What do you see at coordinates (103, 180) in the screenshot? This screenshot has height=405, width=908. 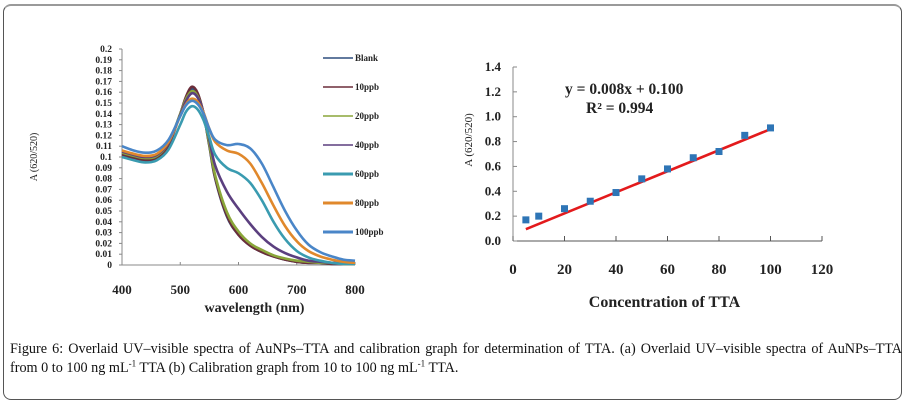 I see `y-tick-label: 0.08` at bounding box center [103, 180].